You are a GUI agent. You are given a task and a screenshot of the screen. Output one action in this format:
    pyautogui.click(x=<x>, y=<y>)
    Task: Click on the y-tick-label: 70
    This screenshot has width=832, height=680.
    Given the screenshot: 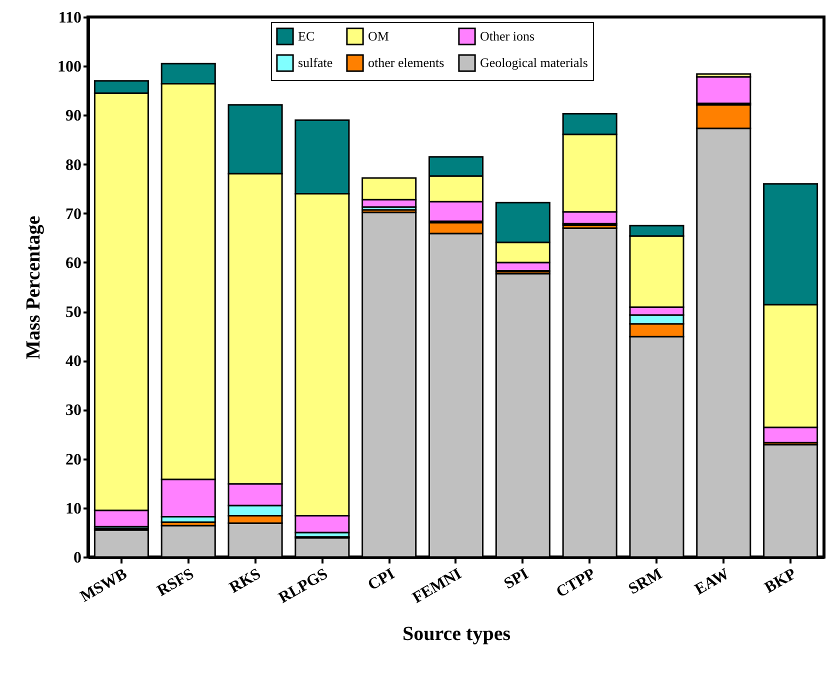 What is the action you would take?
    pyautogui.click(x=74, y=214)
    